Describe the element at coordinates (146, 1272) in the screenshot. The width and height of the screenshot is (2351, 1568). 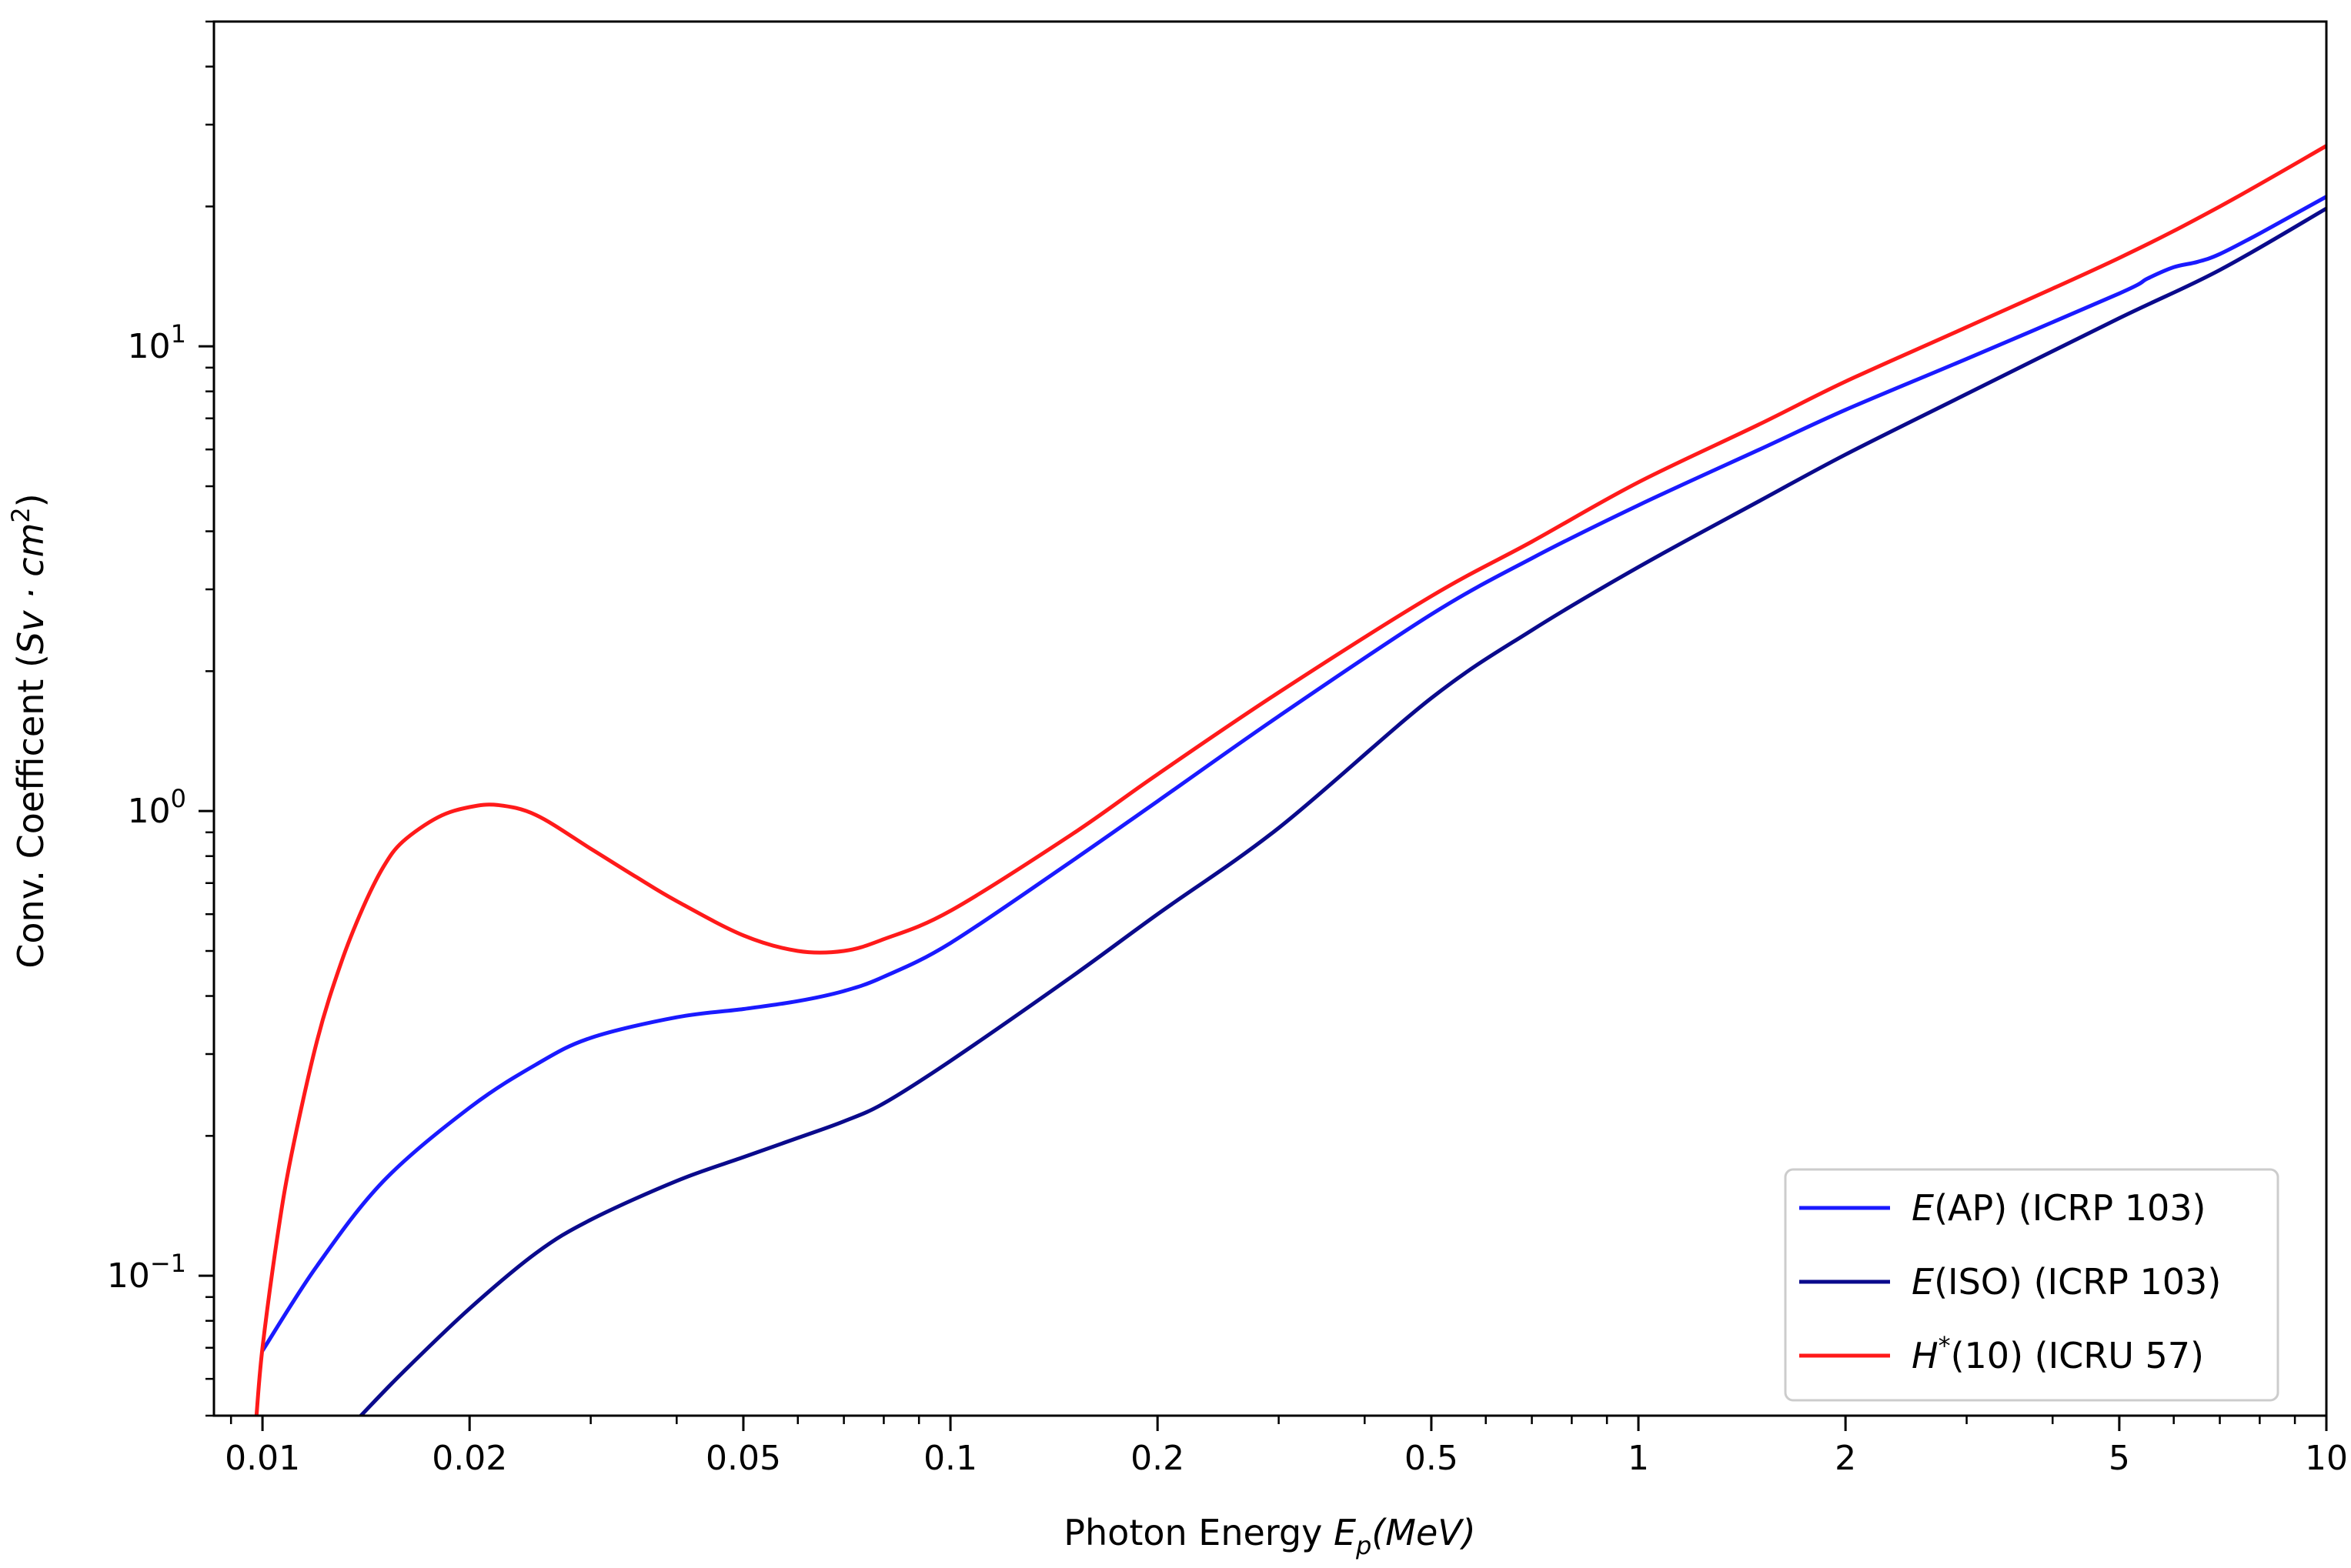
I see `y-tick-label: 10⁻¹` at that location.